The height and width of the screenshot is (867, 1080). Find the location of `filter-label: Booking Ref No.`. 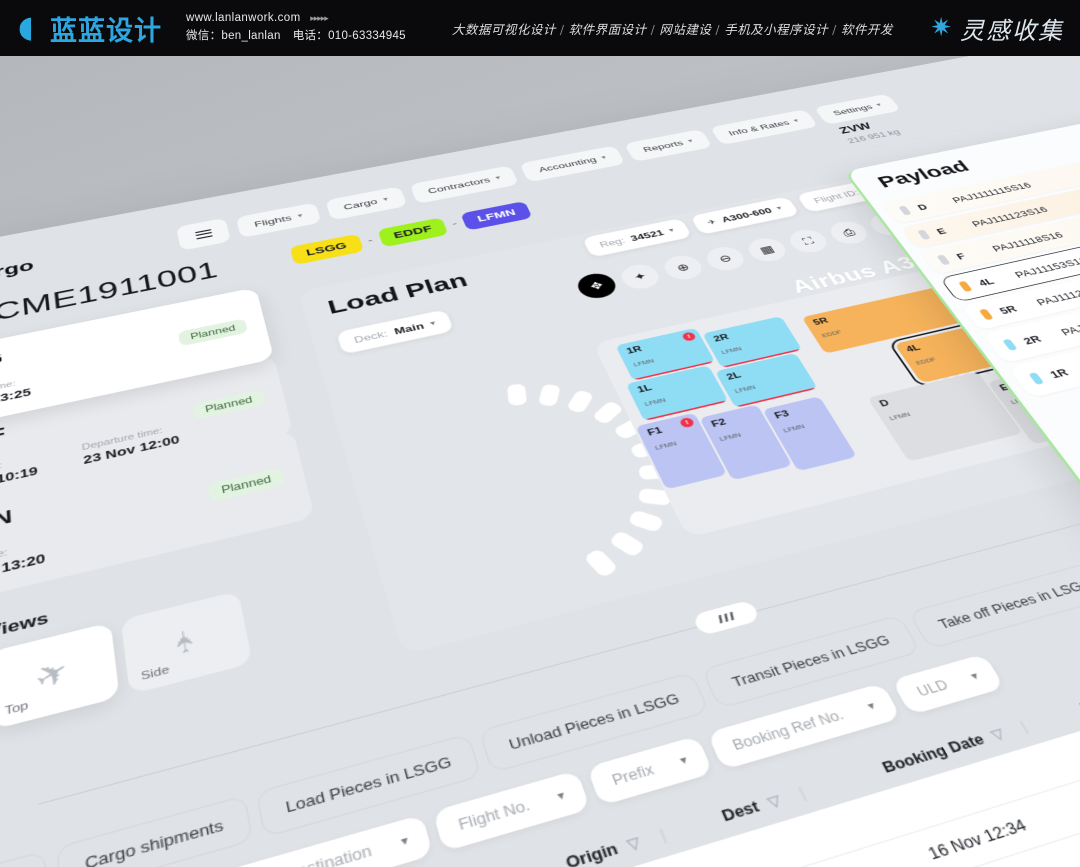

filter-label: Booking Ref No. is located at coordinates (788, 730).